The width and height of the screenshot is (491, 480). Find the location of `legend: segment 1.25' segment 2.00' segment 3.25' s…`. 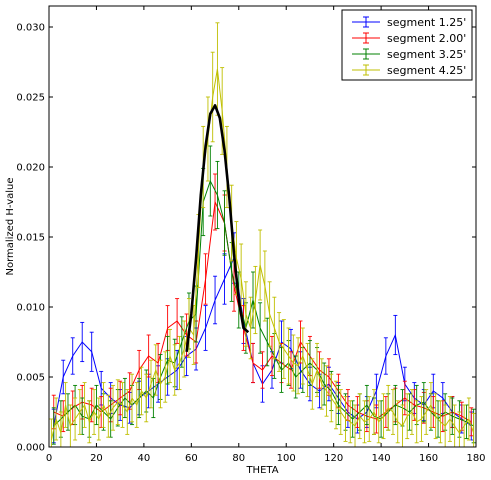

legend: segment 1.25' segment 2.00' segment 3.25' s… is located at coordinates (407, 45).